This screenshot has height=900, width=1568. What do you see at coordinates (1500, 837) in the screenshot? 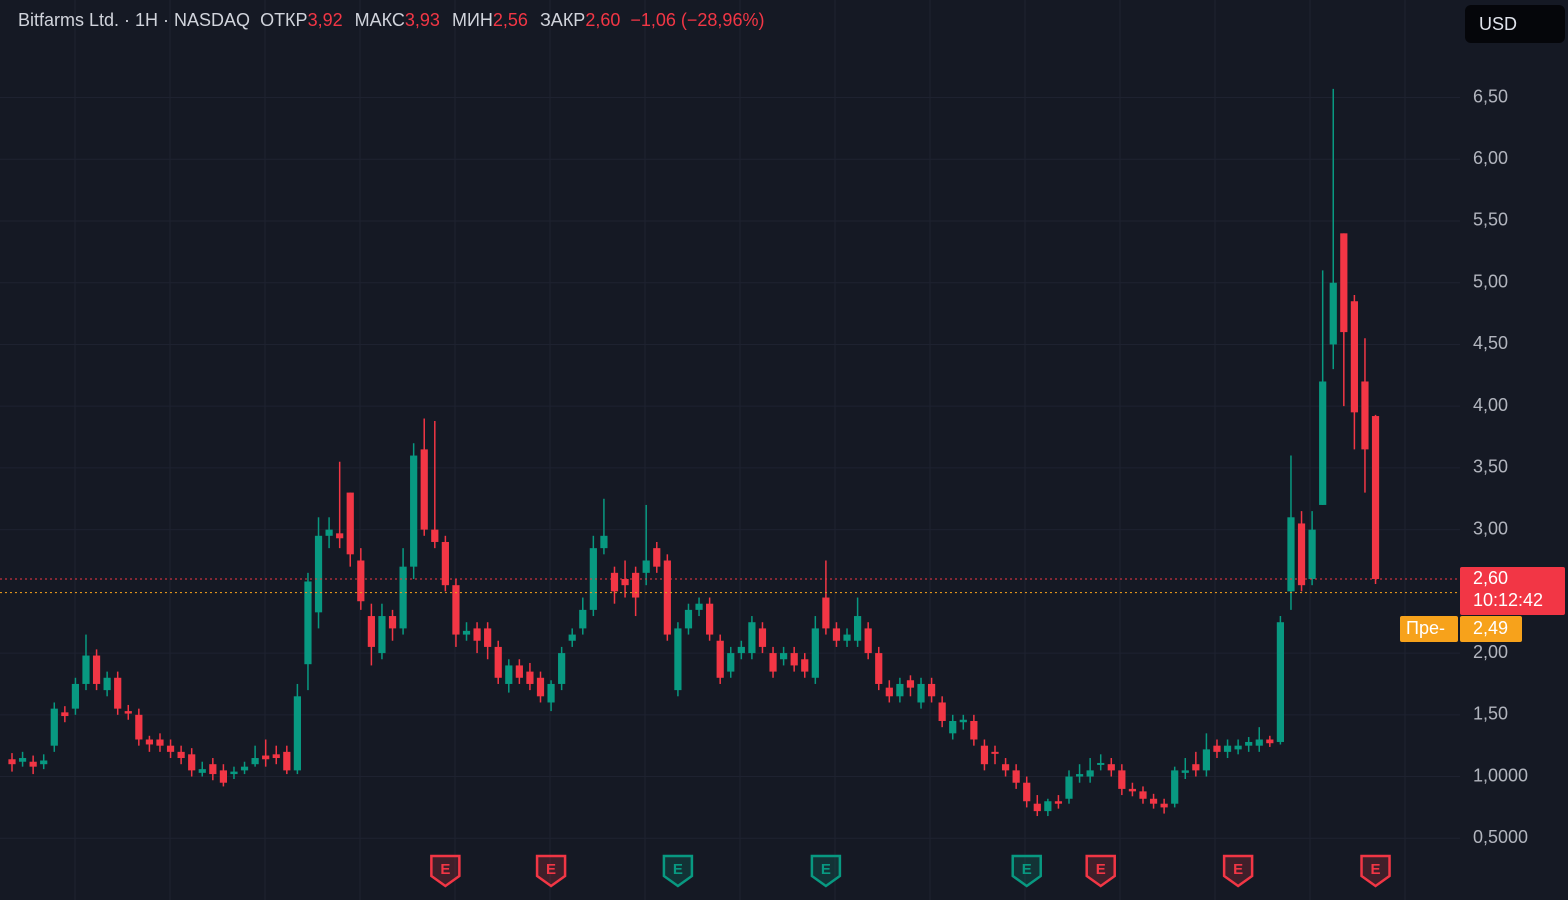
I see `y-tick-label: 0,5000` at bounding box center [1500, 837].